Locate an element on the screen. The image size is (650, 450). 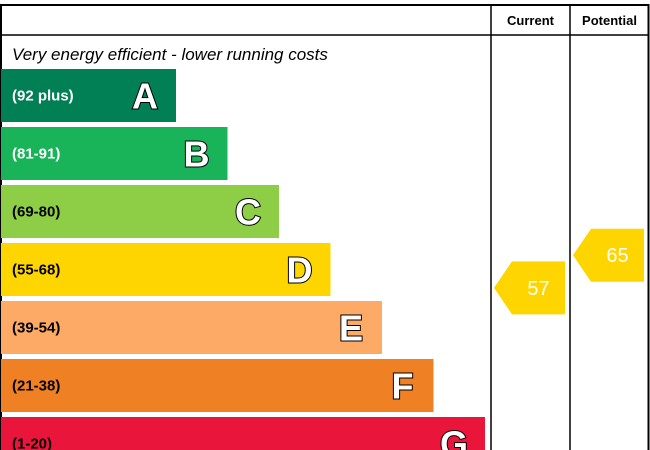
band-range-label: (39-54) is located at coordinates (36, 328).